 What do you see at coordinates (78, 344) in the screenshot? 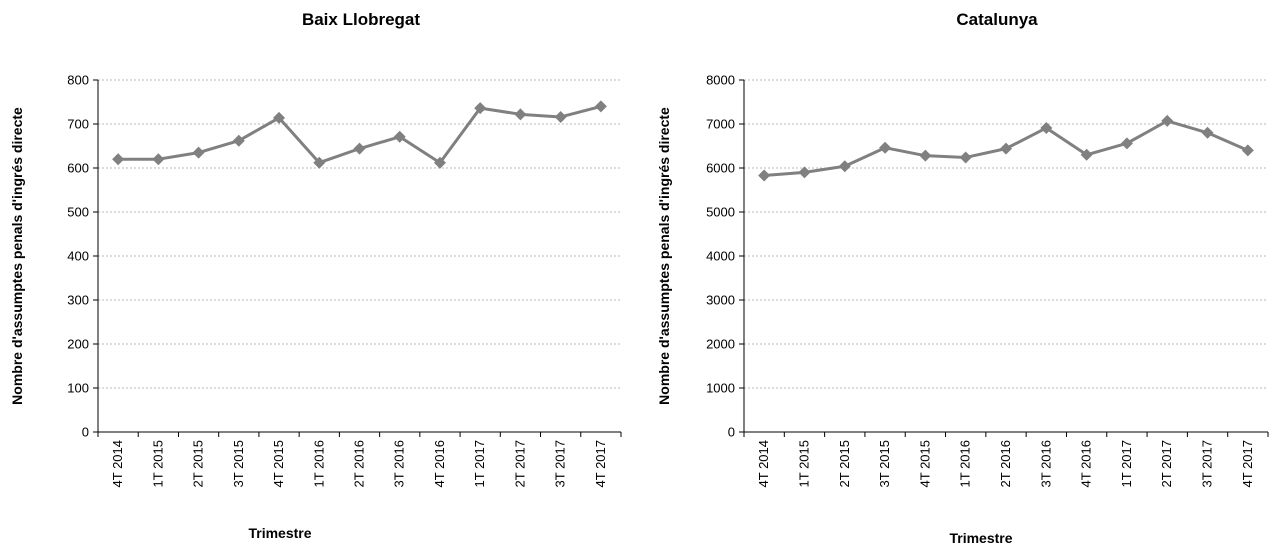
I see `y-tick-label: 200` at bounding box center [78, 344].